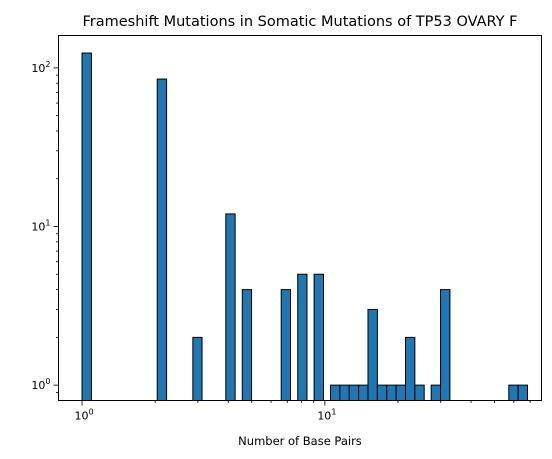  Describe the element at coordinates (326, 415) in the screenshot. I see `x-tick-label: 10¹` at that location.